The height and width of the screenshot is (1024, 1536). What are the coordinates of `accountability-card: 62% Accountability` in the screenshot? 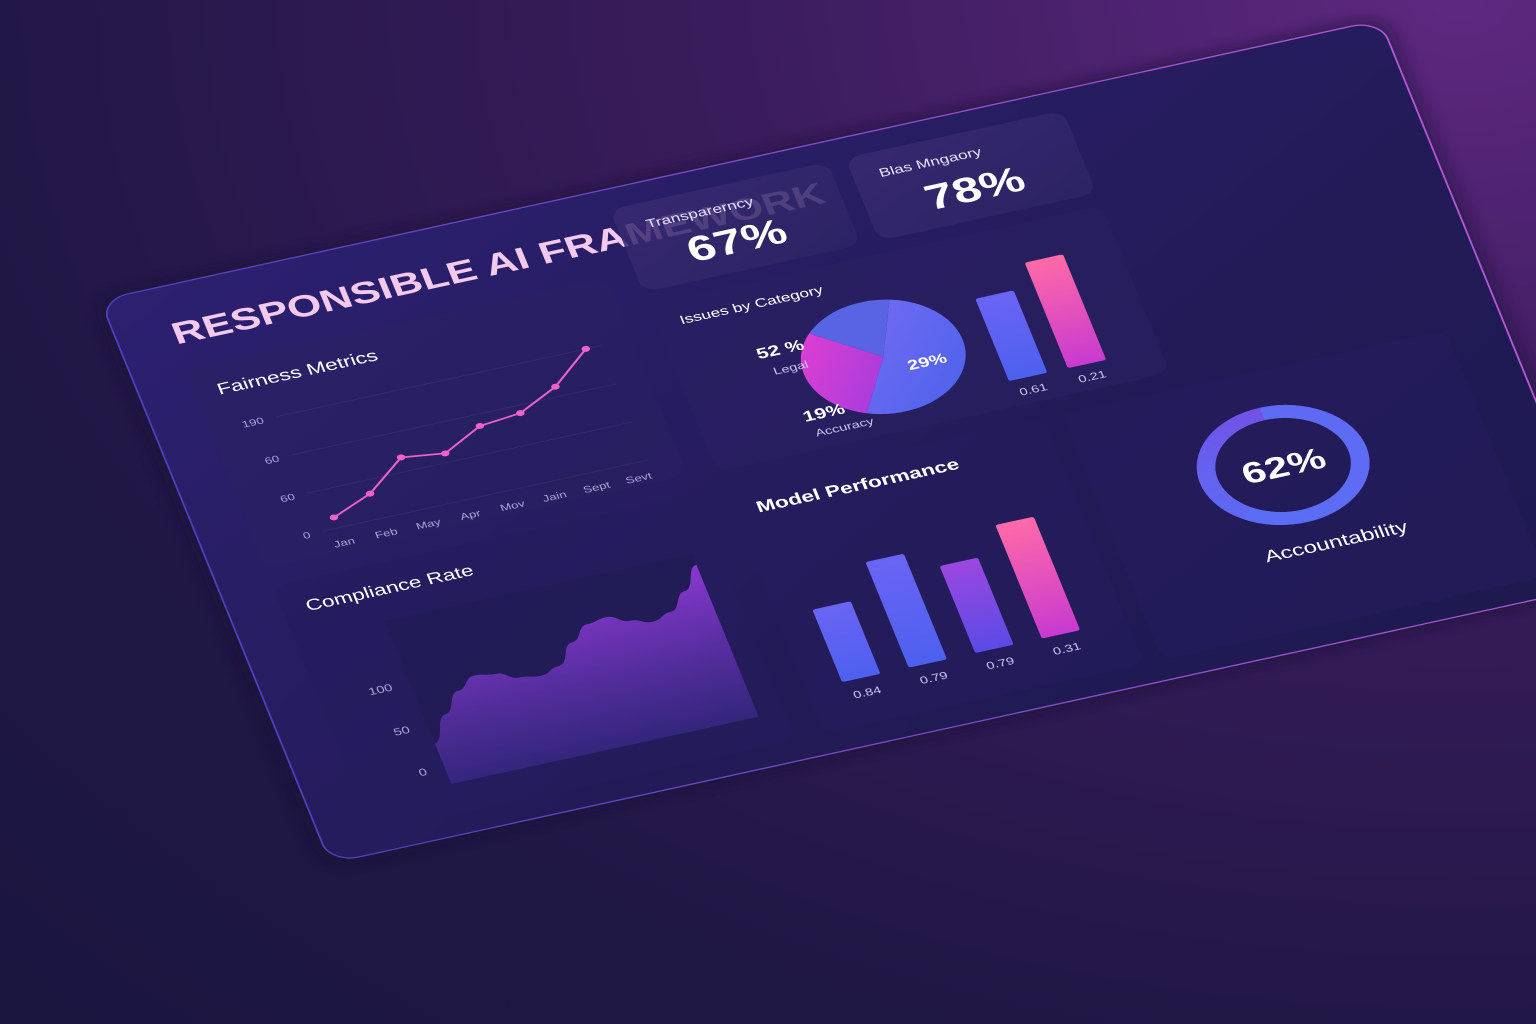 It's located at (1300, 495).